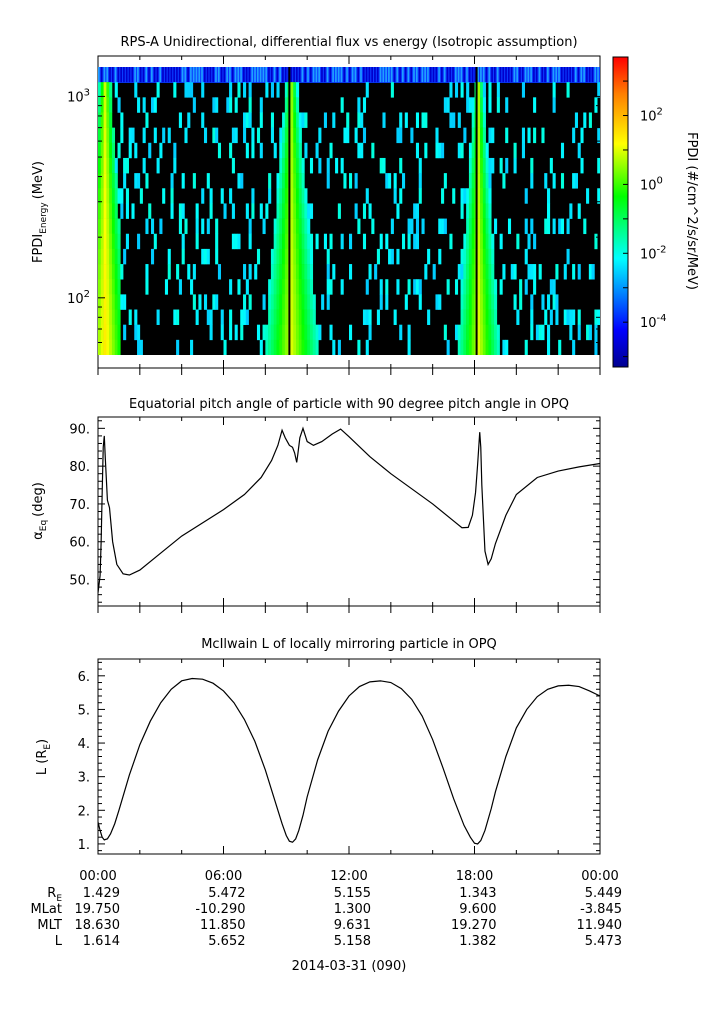 The height and width of the screenshot is (1019, 725). What do you see at coordinates (603, 893) in the screenshot?
I see `ephemeris-value: 5.449` at bounding box center [603, 893].